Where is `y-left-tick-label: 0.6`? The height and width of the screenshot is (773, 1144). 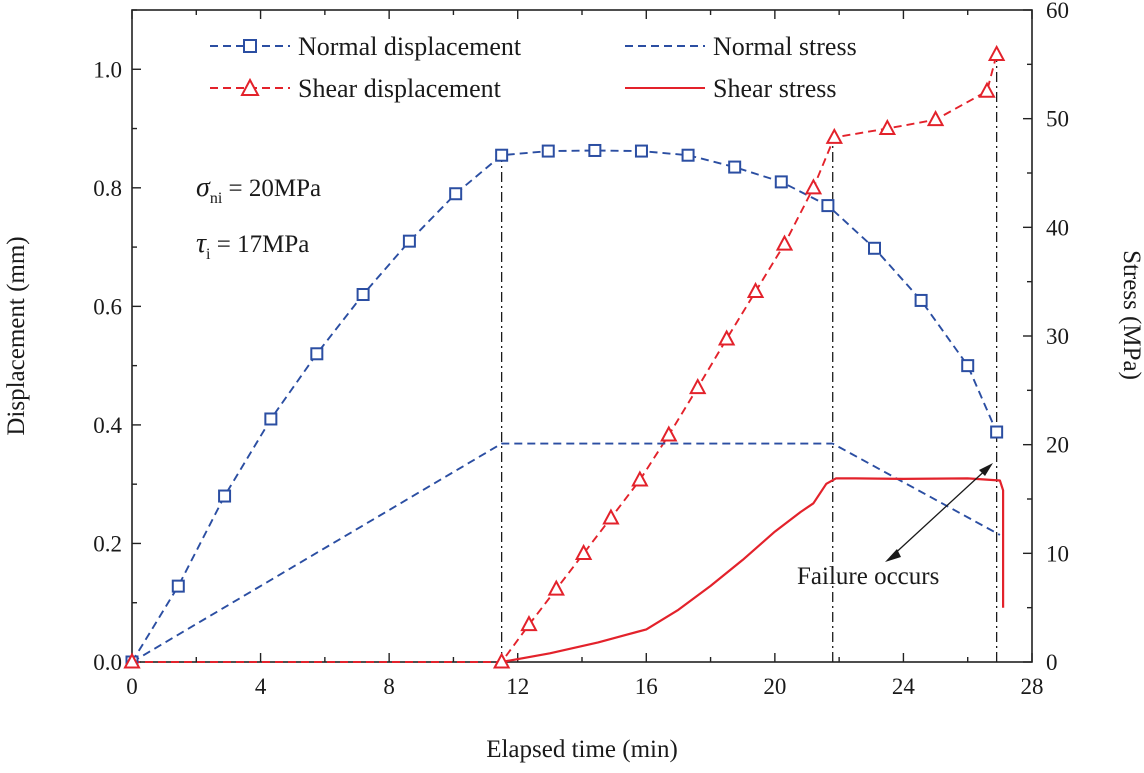
y-left-tick-label: 0.6 is located at coordinates (107, 306).